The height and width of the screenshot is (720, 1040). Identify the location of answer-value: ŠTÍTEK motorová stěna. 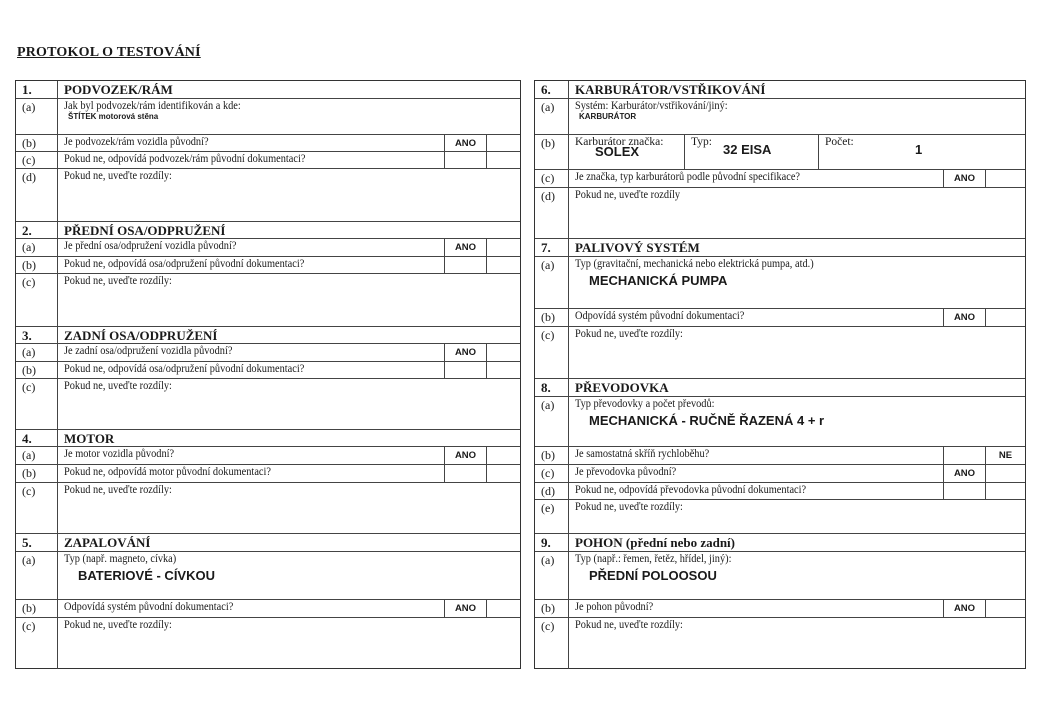
(113, 116).